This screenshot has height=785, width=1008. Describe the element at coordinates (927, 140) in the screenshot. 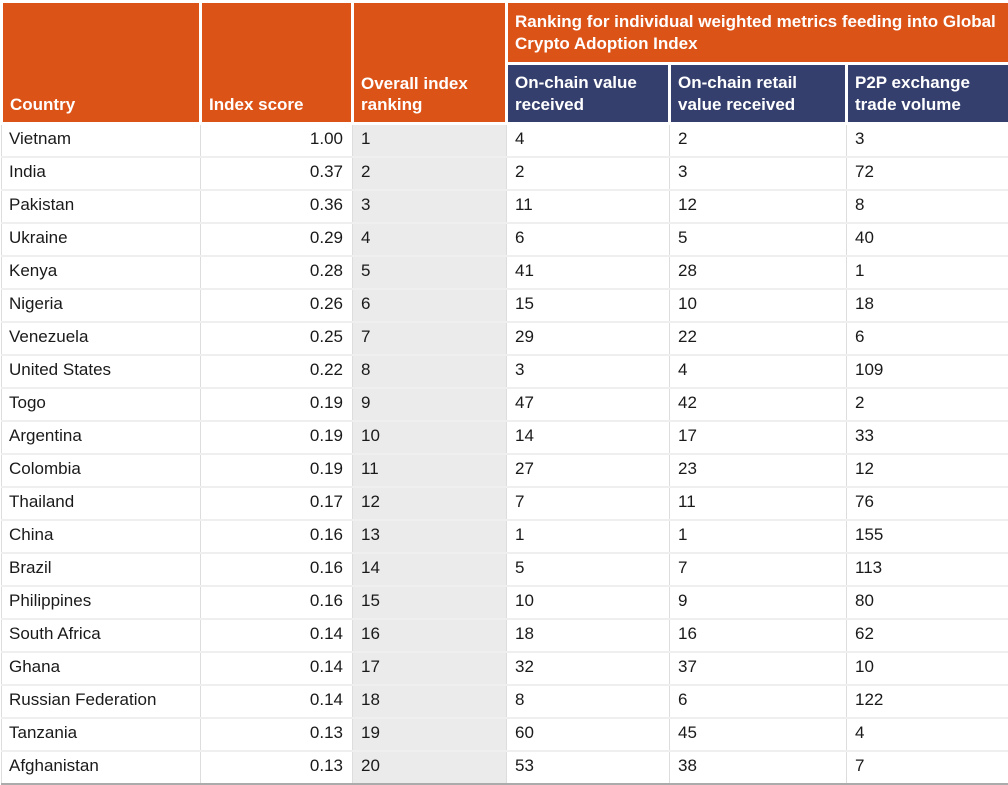

I see `p2p-volume-cell: 3` at that location.